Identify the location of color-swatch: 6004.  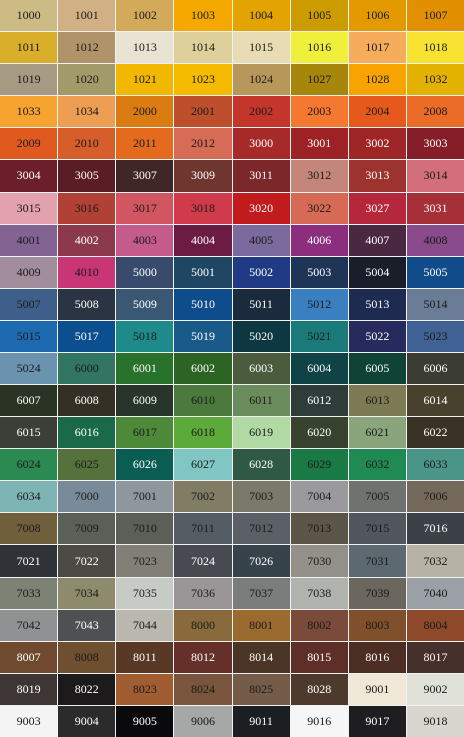
(319, 368).